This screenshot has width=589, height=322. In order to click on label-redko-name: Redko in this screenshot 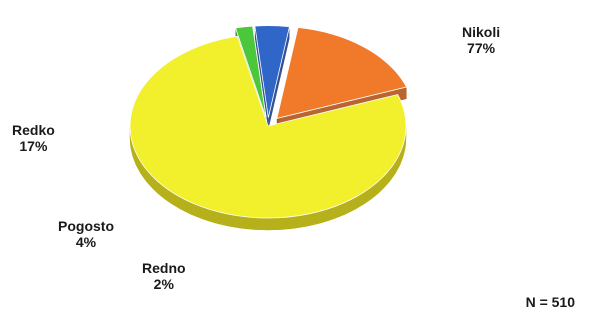, I will do `click(33, 130)`.